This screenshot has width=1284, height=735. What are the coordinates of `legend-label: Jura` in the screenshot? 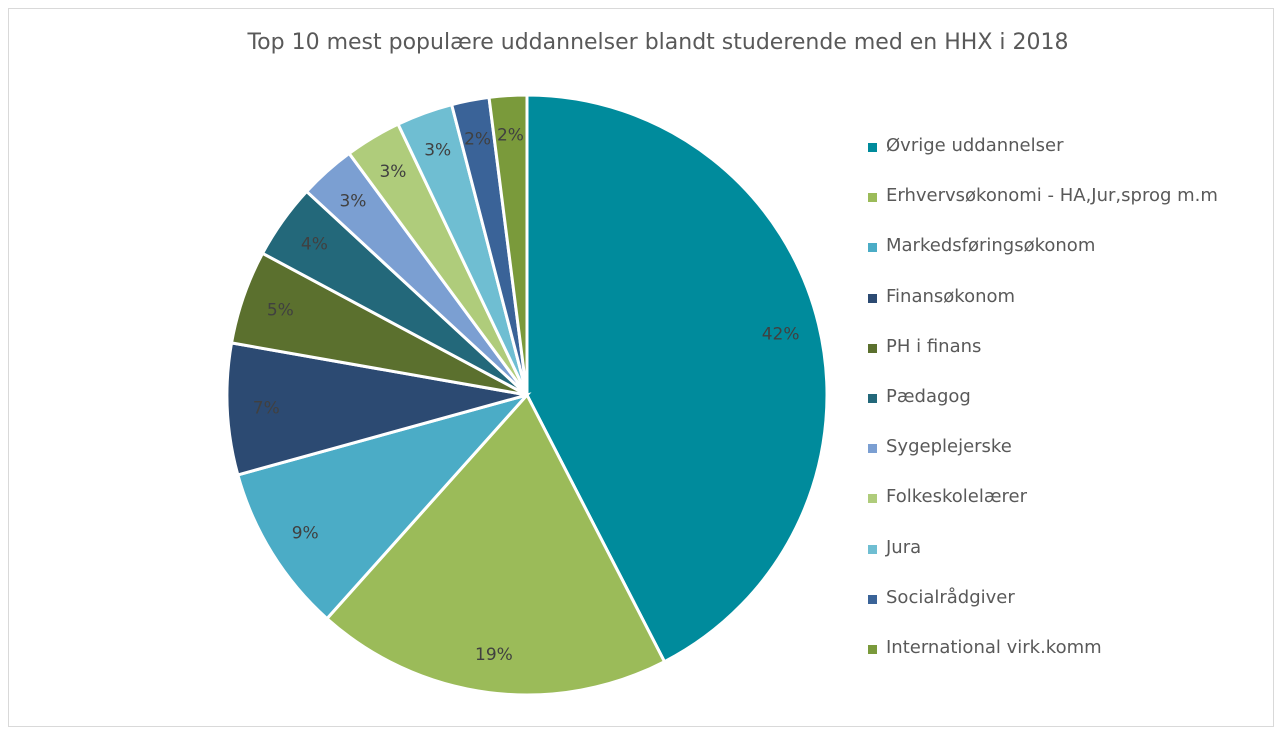 It's located at (904, 547).